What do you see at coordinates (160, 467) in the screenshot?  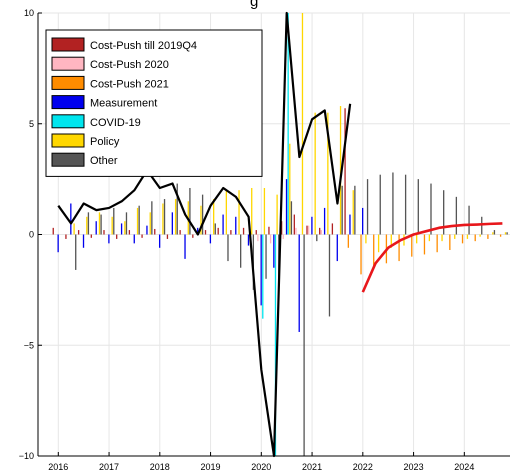 I see `x-tick-label: 2018` at bounding box center [160, 467].